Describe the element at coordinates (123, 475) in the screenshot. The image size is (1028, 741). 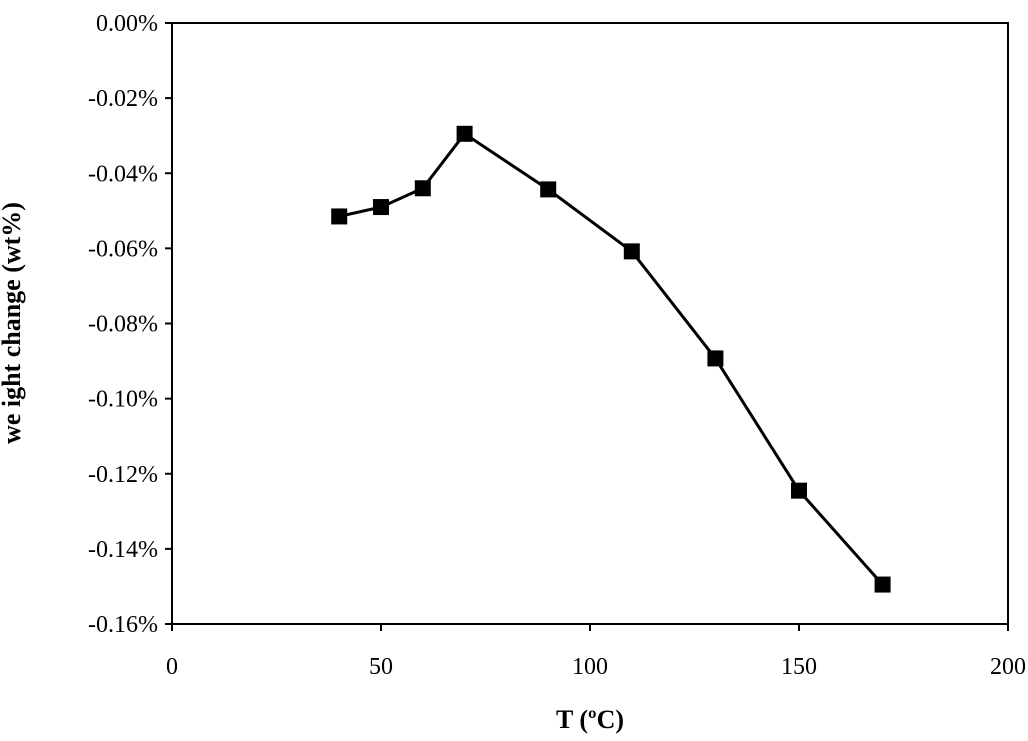
I see `y-tick-label: -0.12%` at that location.